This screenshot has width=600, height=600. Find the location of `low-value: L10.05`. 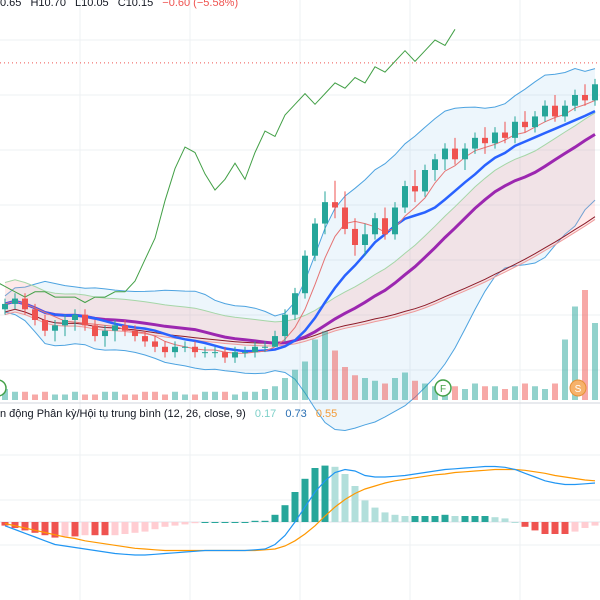

low-value: L10.05 is located at coordinates (92, 4).